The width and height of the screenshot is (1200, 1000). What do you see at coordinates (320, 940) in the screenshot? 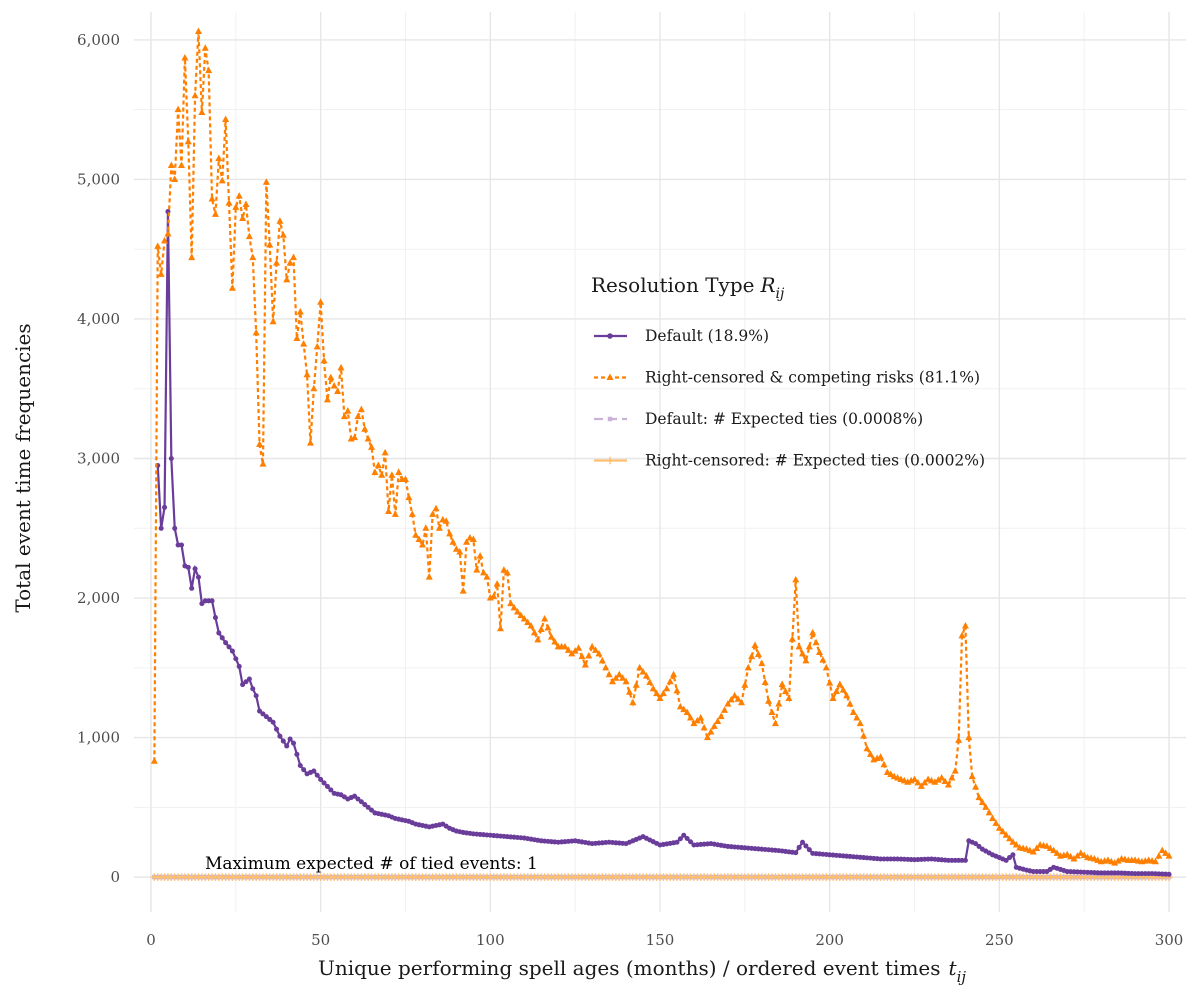
I see `x-tick-label: 50` at bounding box center [320, 940].